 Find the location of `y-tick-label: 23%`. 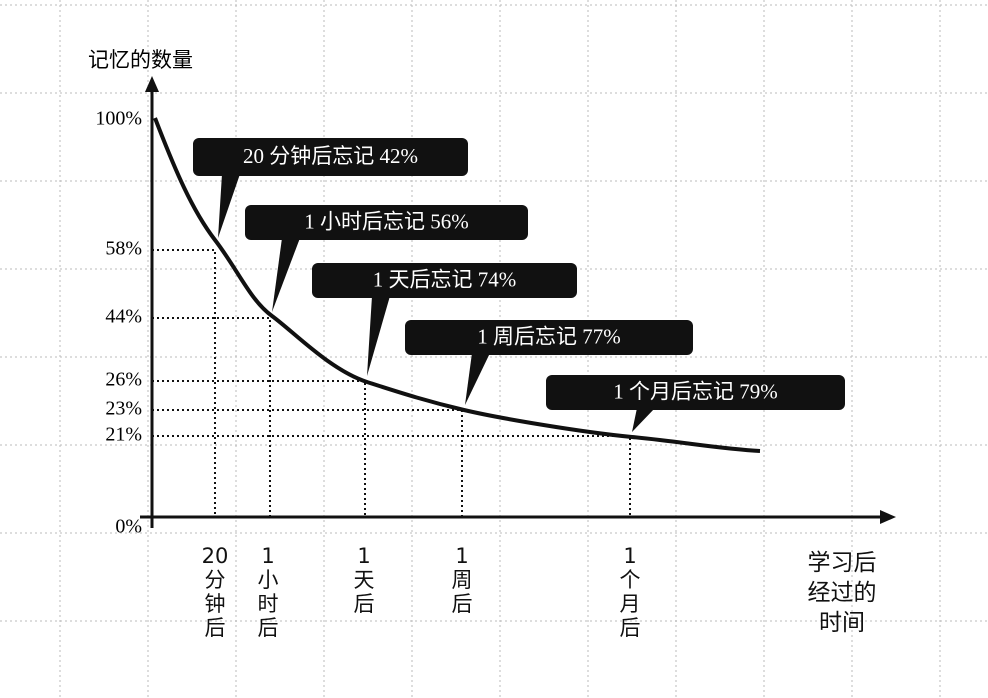

y-tick-label: 23% is located at coordinates (123, 409).